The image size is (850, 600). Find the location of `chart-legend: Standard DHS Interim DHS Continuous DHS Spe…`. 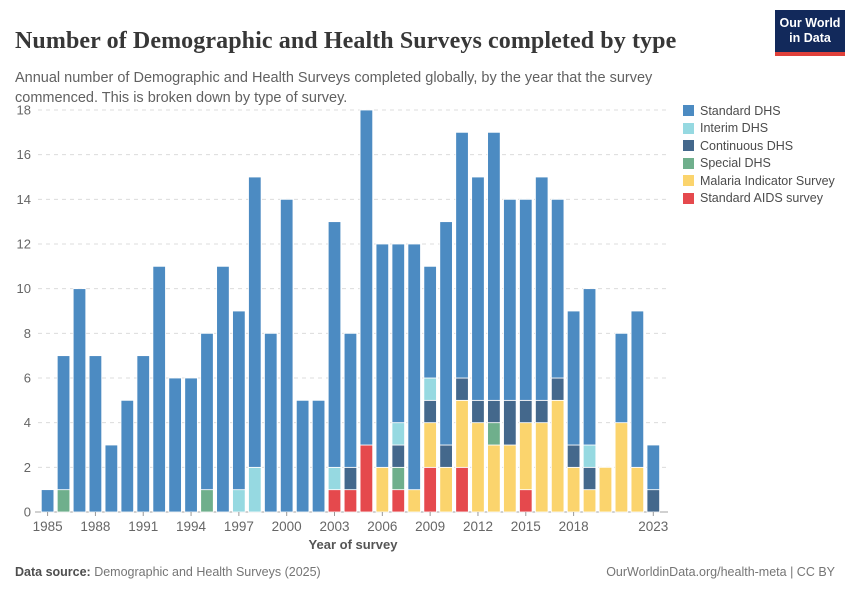

chart-legend: Standard DHS Interim DHS Continuous DHS Spe… is located at coordinates (765, 156).